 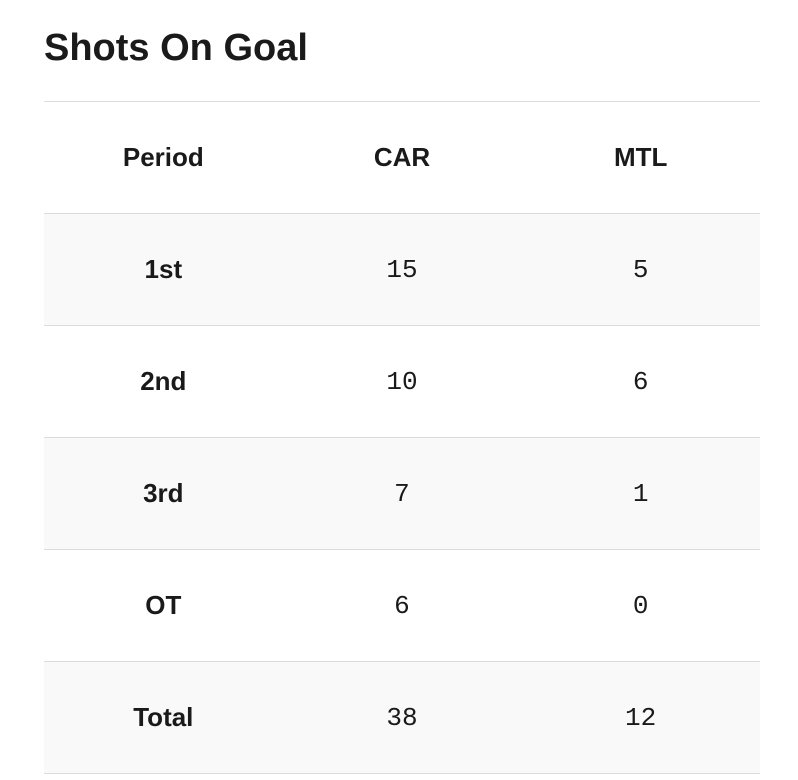 I want to click on cell-value: 38, so click(x=402, y=717).